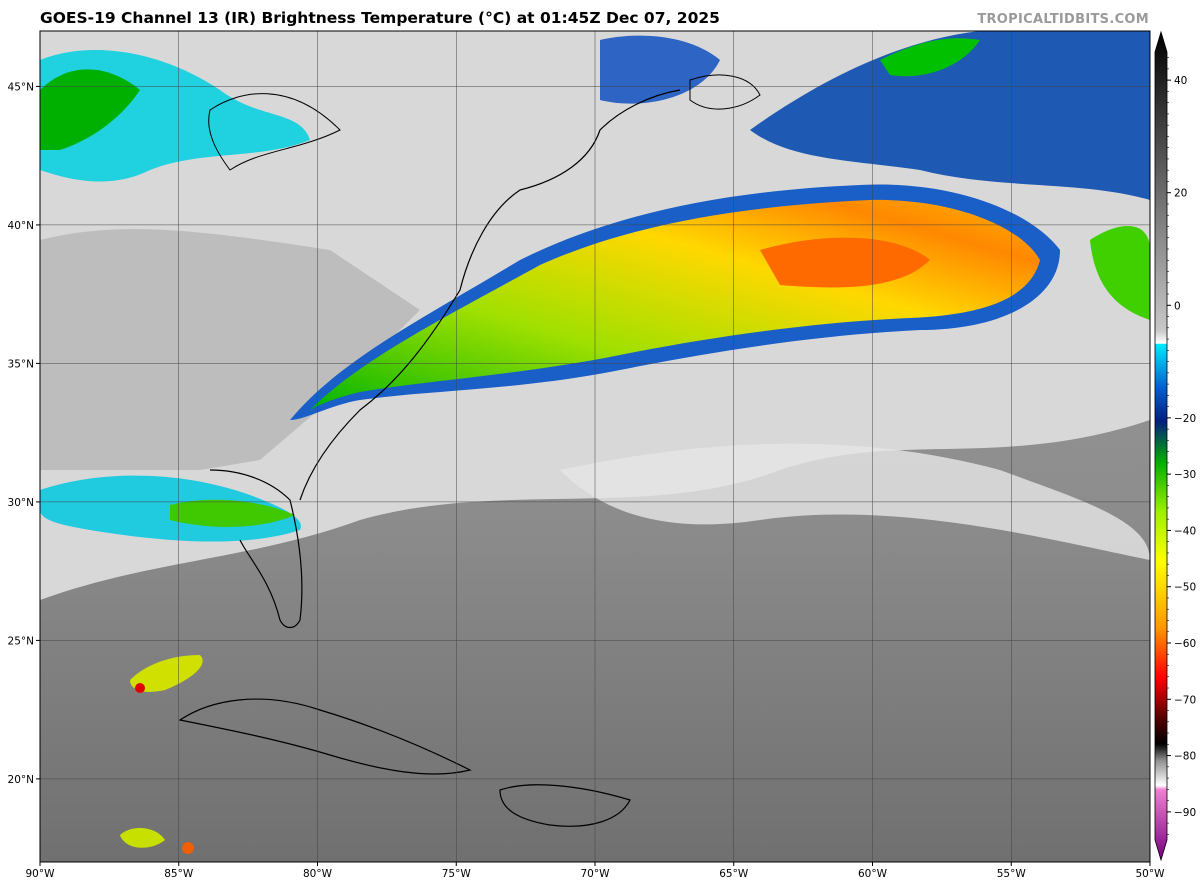 The height and width of the screenshot is (885, 1200). I want to click on atlantic-north-cloud-core, so click(930, 57).